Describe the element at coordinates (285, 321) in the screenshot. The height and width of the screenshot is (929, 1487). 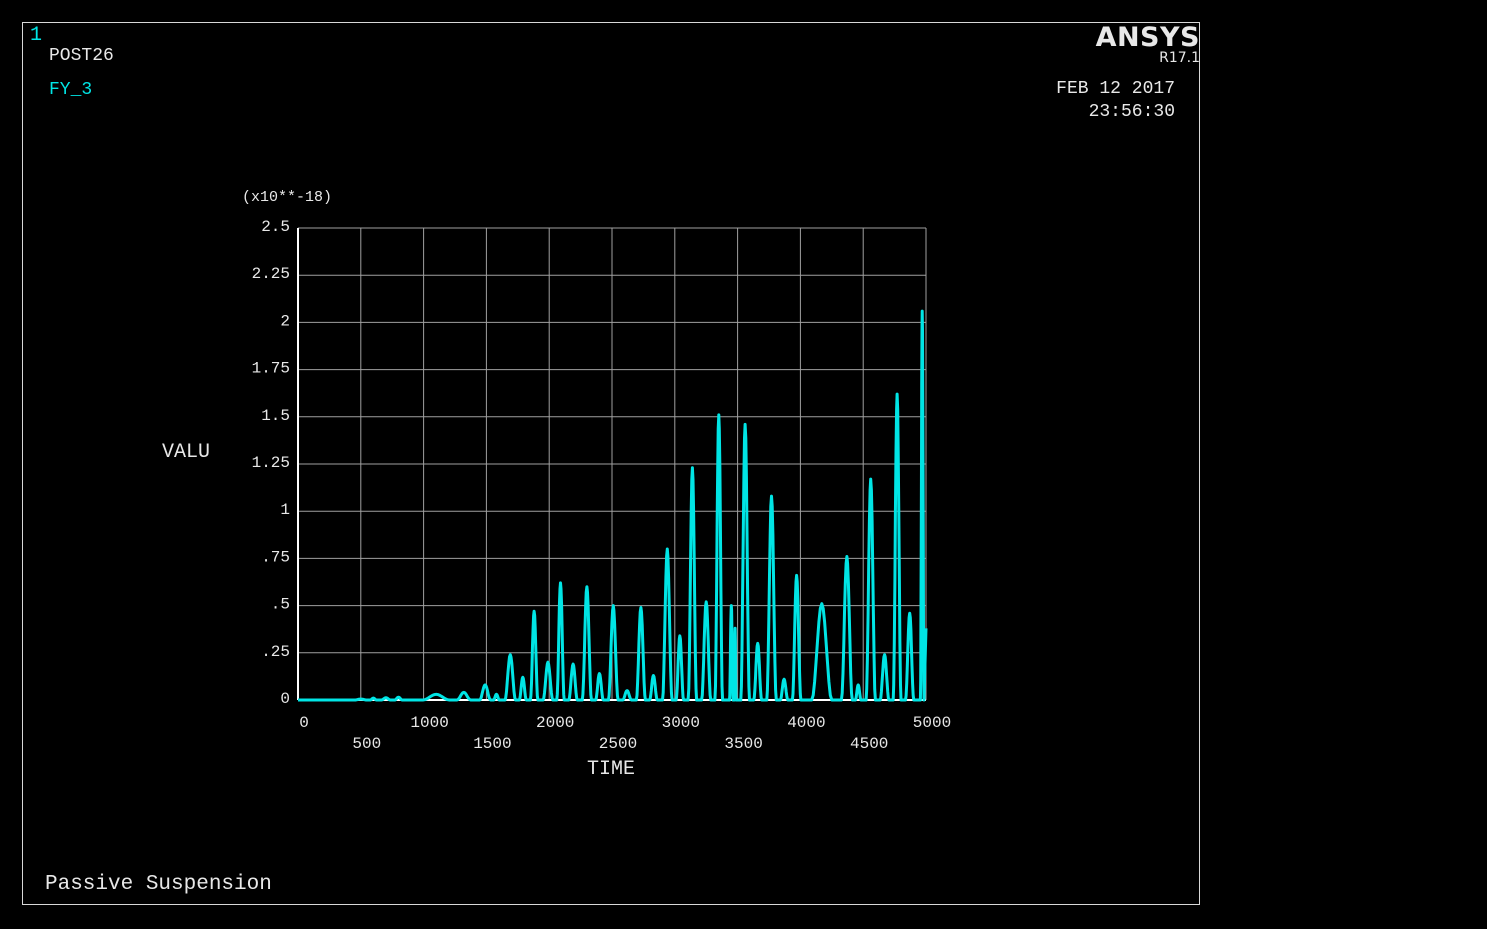
I see `y-tick-label: 2` at that location.